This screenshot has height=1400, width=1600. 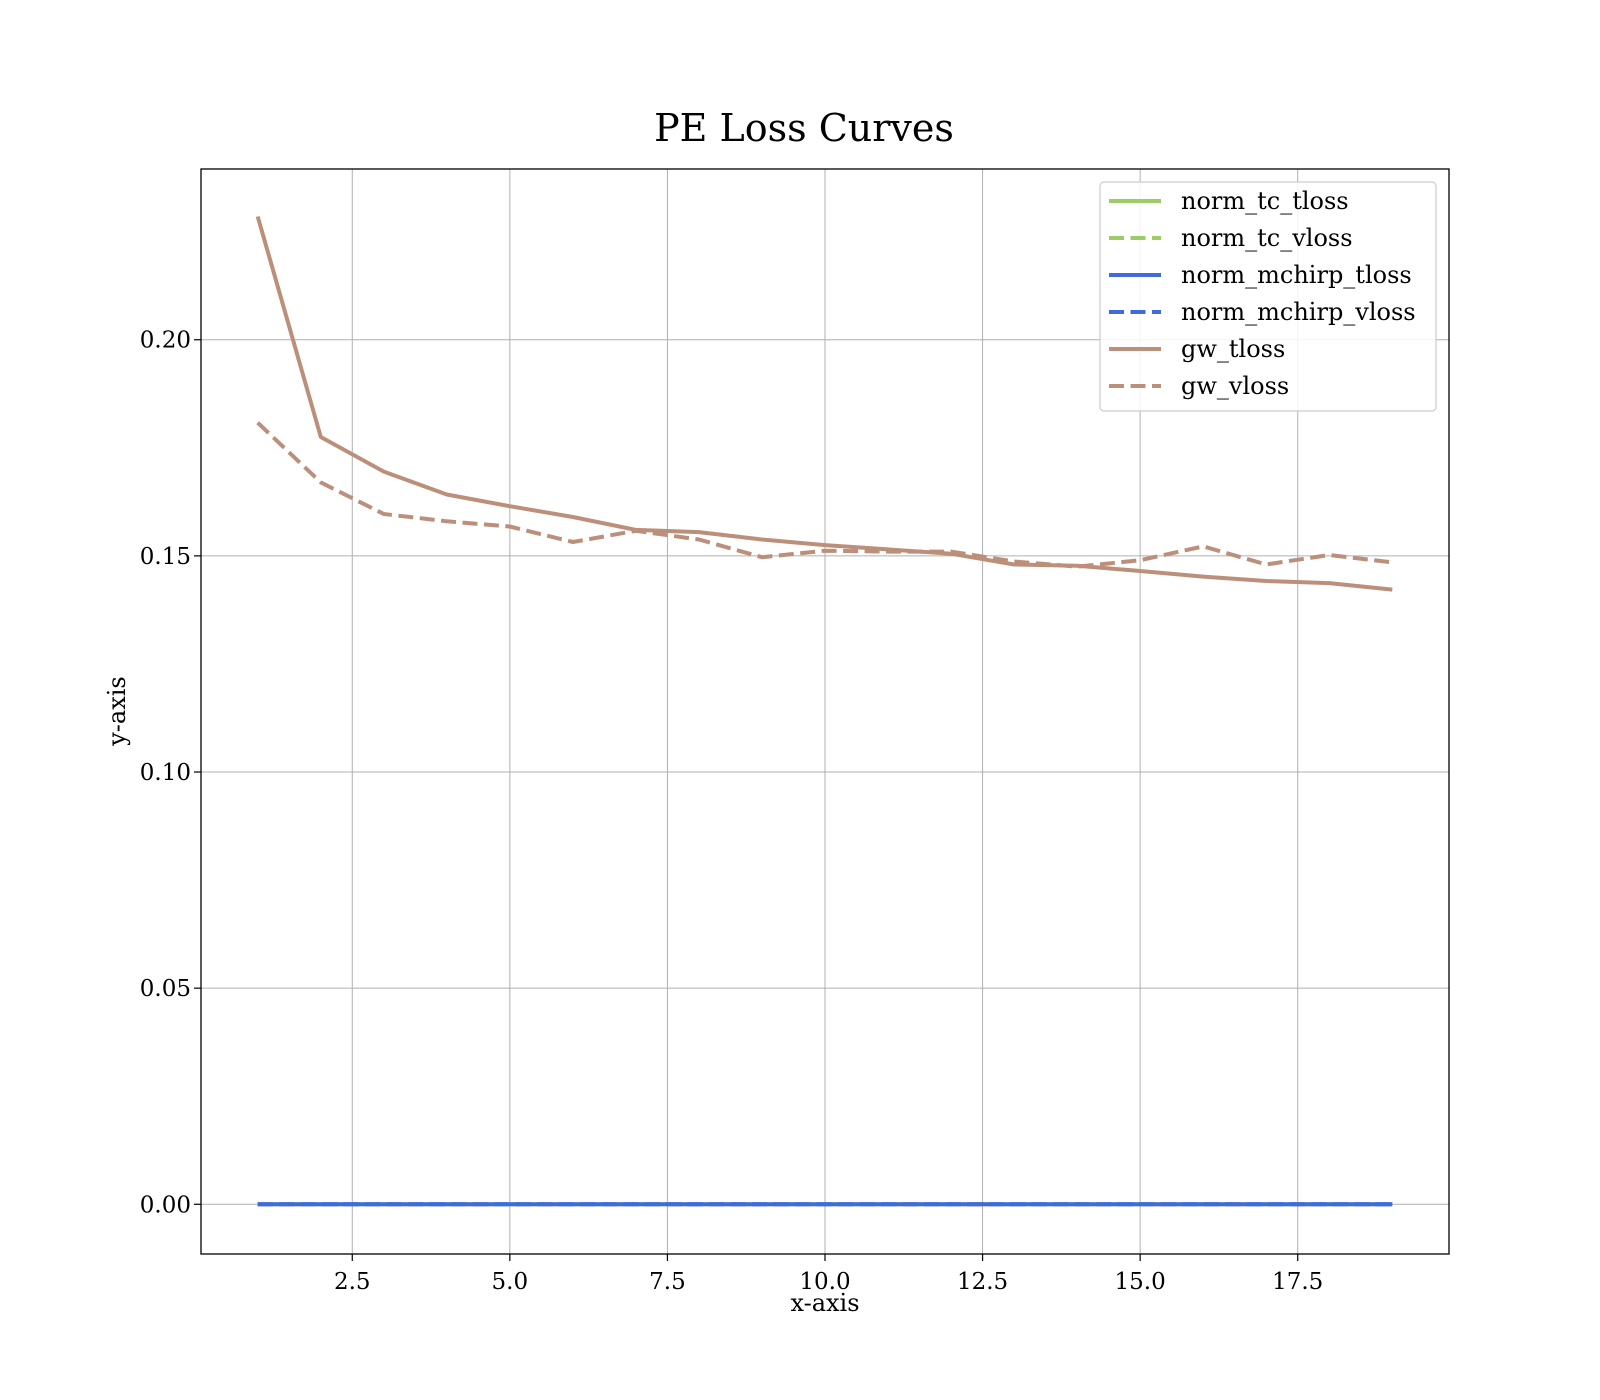 What do you see at coordinates (824, 1303) in the screenshot?
I see `x-axis-label: x-axis` at bounding box center [824, 1303].